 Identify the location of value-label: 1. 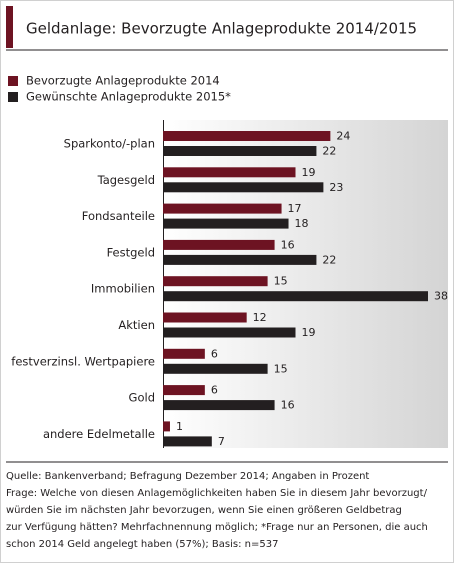
(179, 426).